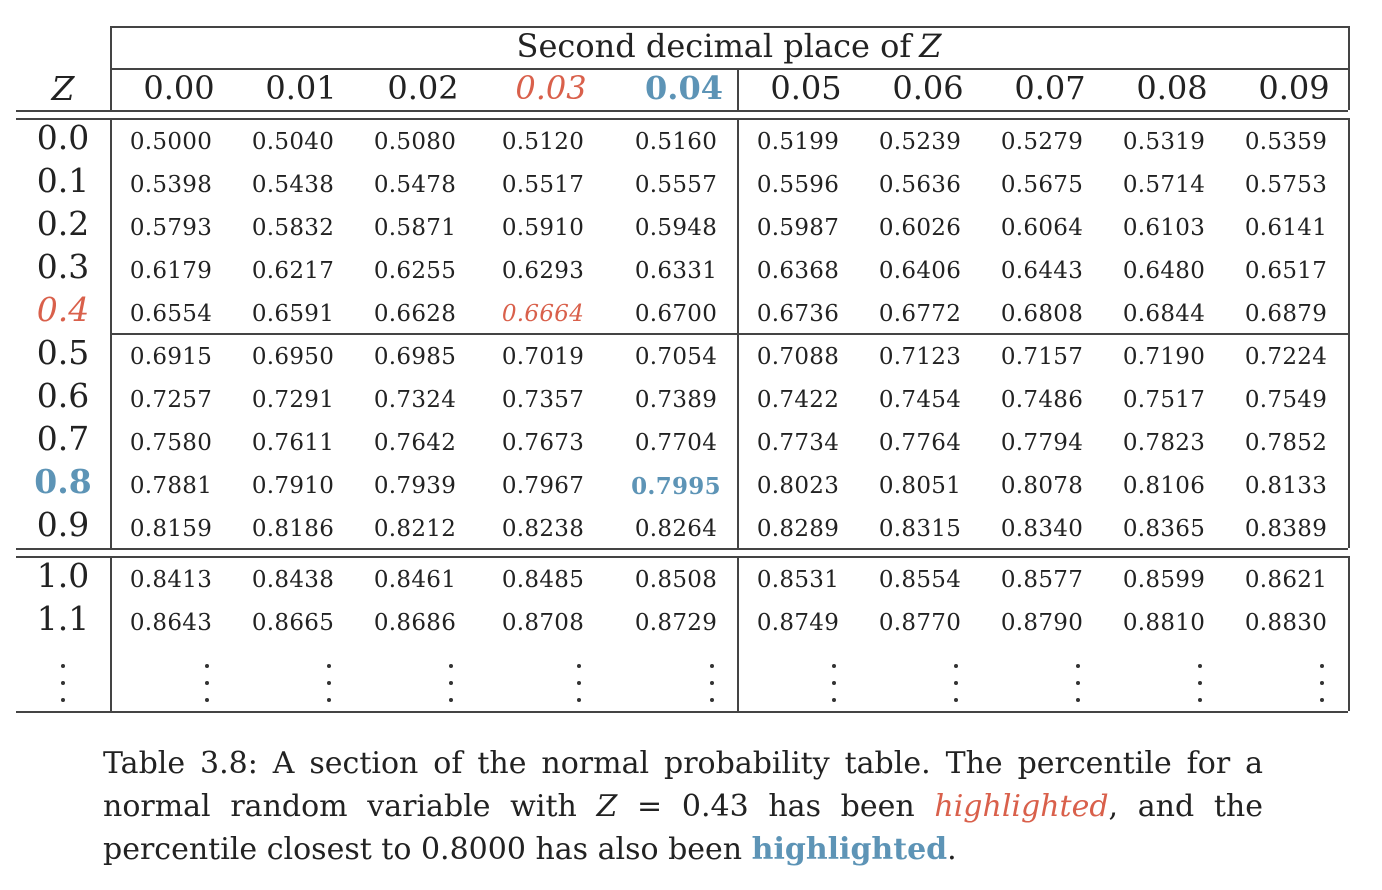  What do you see at coordinates (543, 142) in the screenshot?
I see `table-cell: 0.5120` at bounding box center [543, 142].